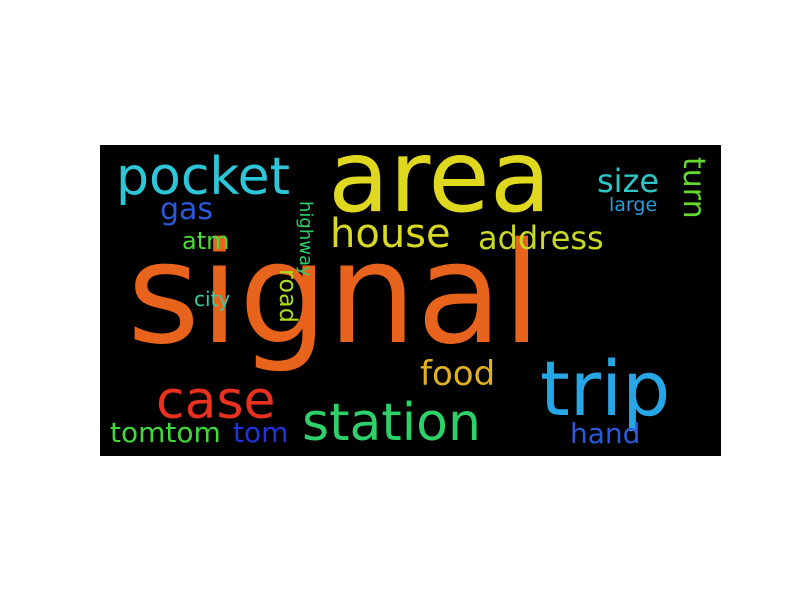 The width and height of the screenshot is (800, 600). Describe the element at coordinates (541, 238) in the screenshot. I see `word-address: address` at that location.